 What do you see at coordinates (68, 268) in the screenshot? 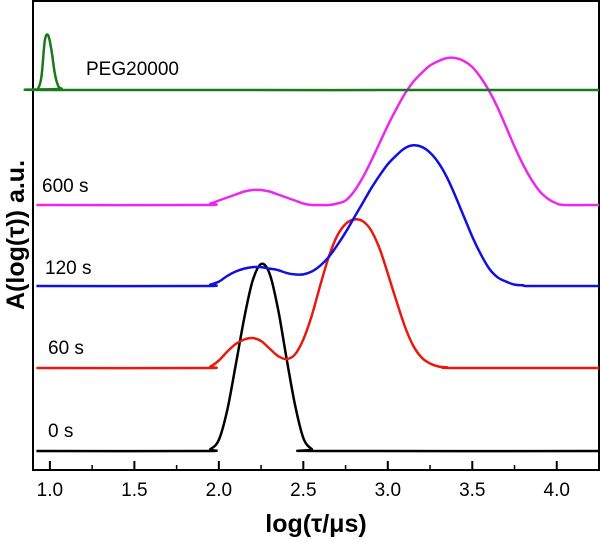
I see `series-label: 120 s` at bounding box center [68, 268].